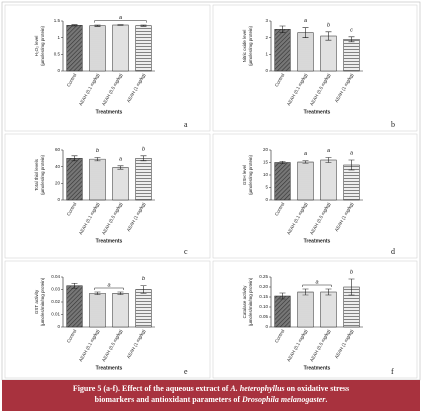 The image size is (422, 418). What do you see at coordinates (57, 54) in the screenshot?
I see `y-tick-label: 0.5` at bounding box center [57, 54].